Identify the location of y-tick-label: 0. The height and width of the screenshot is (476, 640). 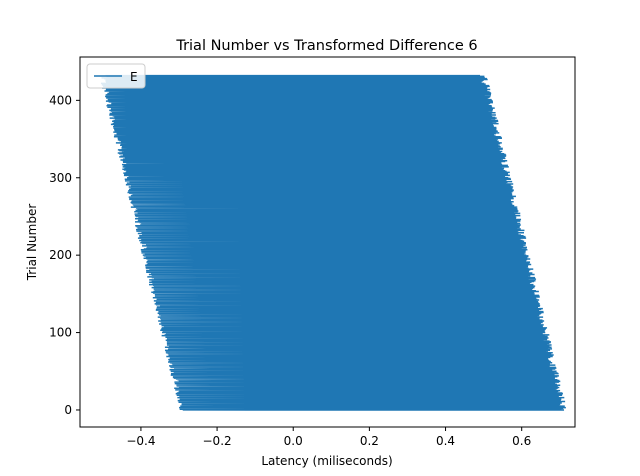
(68, 410).